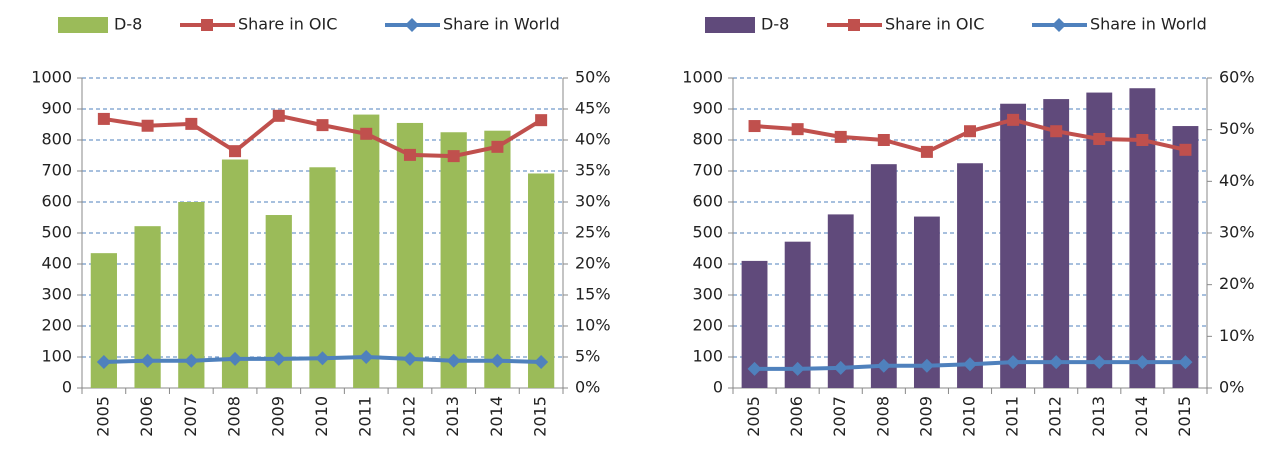 The height and width of the screenshot is (451, 1272). Describe the element at coordinates (707, 325) in the screenshot. I see `y-tick-label: 200` at that location.